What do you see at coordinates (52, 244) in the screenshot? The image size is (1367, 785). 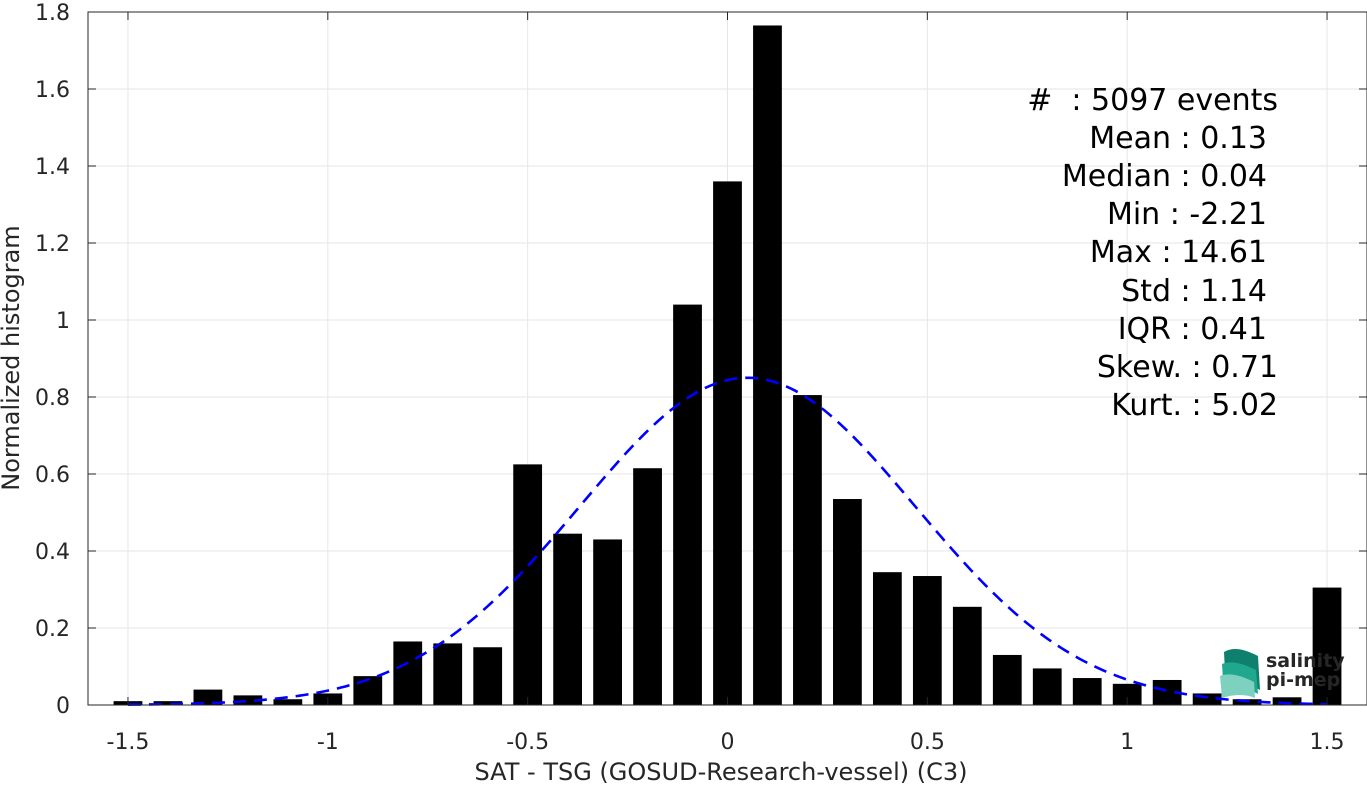 I see `y-tick-label: 1.2` at bounding box center [52, 244].